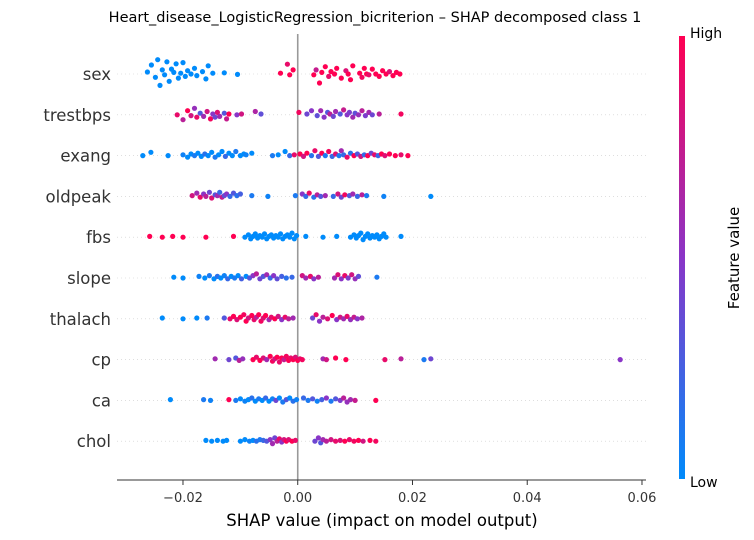 The image size is (754, 540). I want to click on x-tick-label: 0.02, so click(412, 498).